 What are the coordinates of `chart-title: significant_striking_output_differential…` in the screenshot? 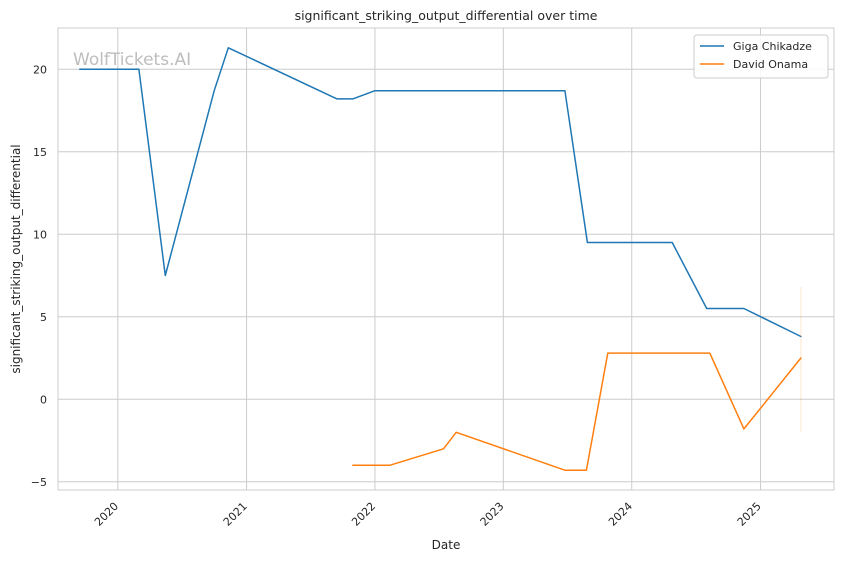 It's located at (446, 15).